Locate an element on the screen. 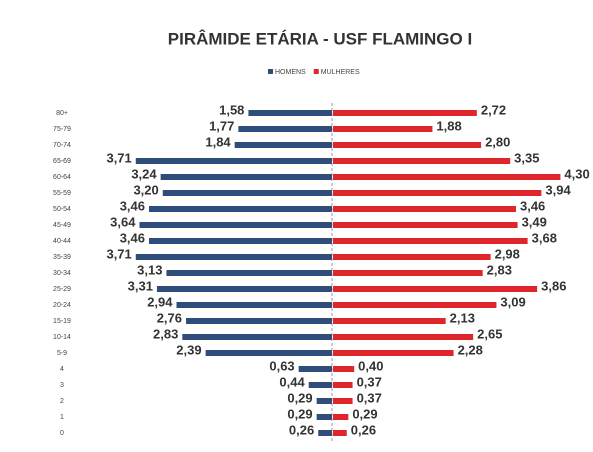  category-label: 5-9 is located at coordinates (62, 353).